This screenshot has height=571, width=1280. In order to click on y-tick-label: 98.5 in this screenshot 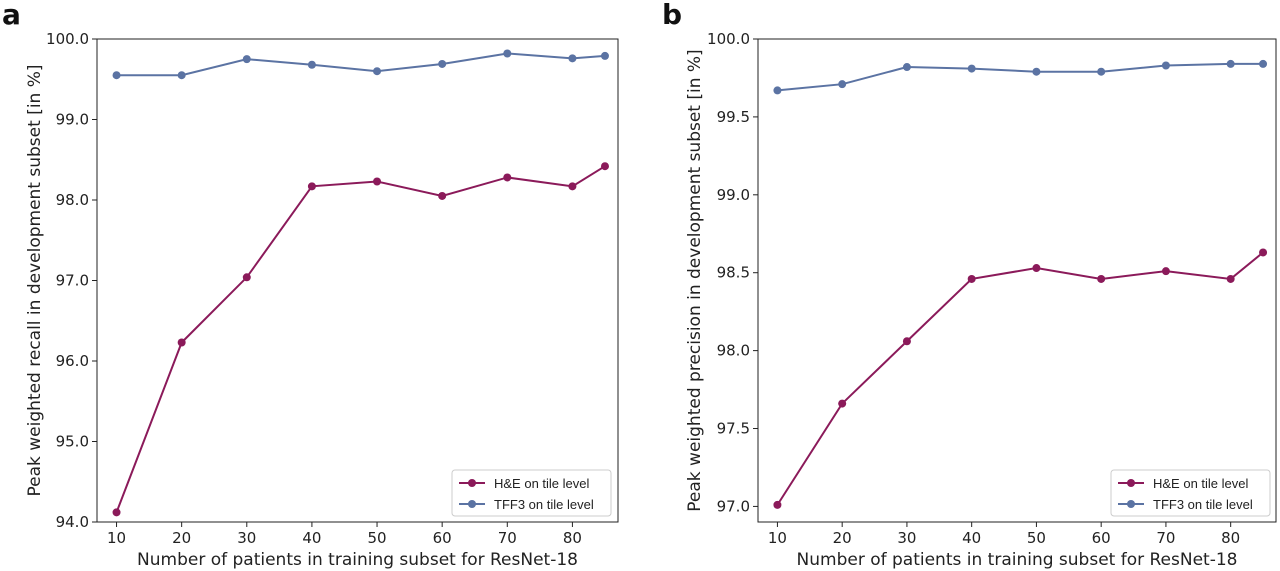, I will do `click(733, 273)`.